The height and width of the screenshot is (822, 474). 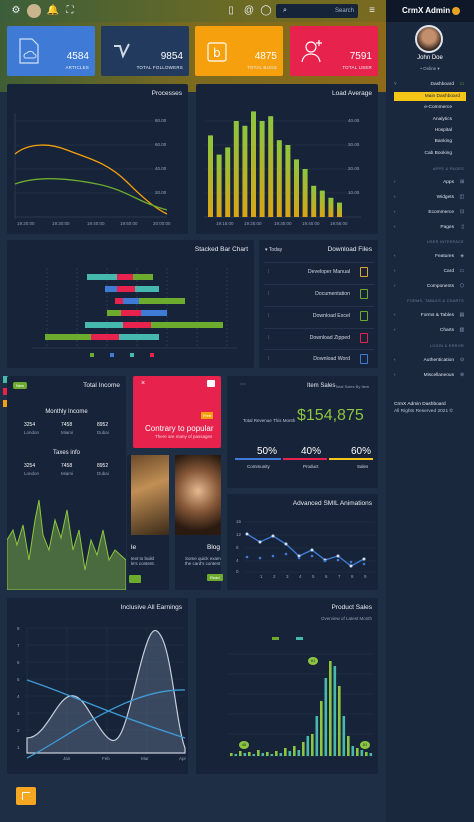 What do you see at coordinates (148, 522) in the screenshot?
I see `photo-card: le text to build le's content.` at bounding box center [148, 522].